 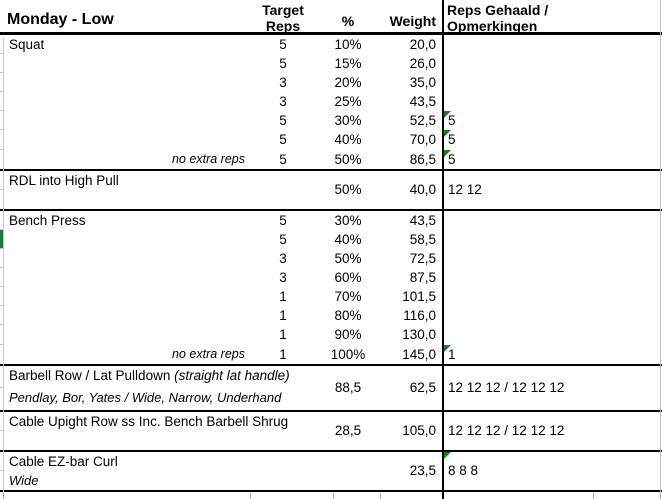 I want to click on exercise-subtitle-cell: Wide, so click(x=24, y=480).